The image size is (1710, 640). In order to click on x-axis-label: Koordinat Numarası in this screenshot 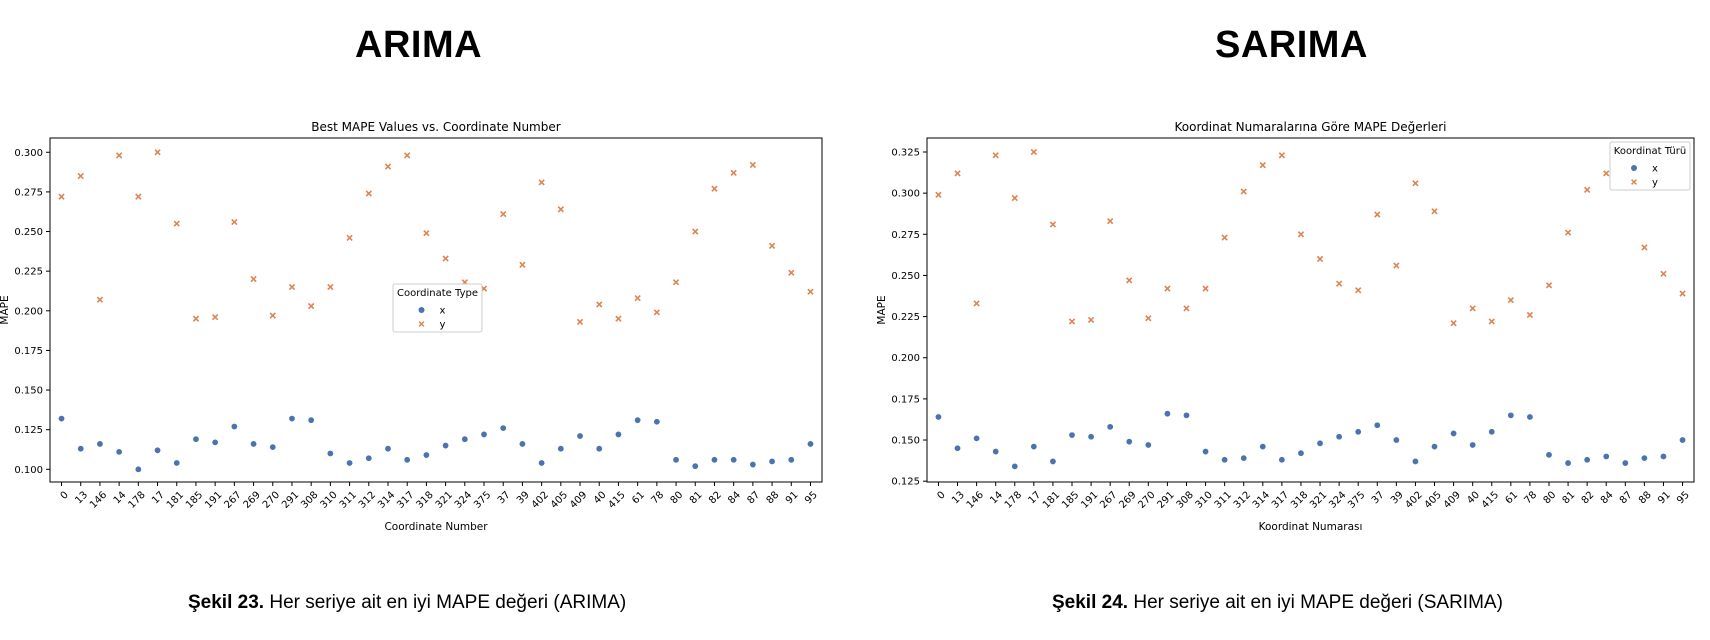, I will do `click(1311, 527)`.